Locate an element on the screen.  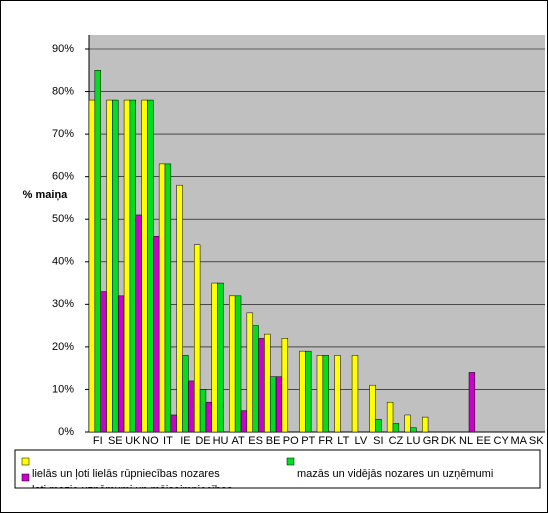
x-tick-label: NL is located at coordinates (466, 441).